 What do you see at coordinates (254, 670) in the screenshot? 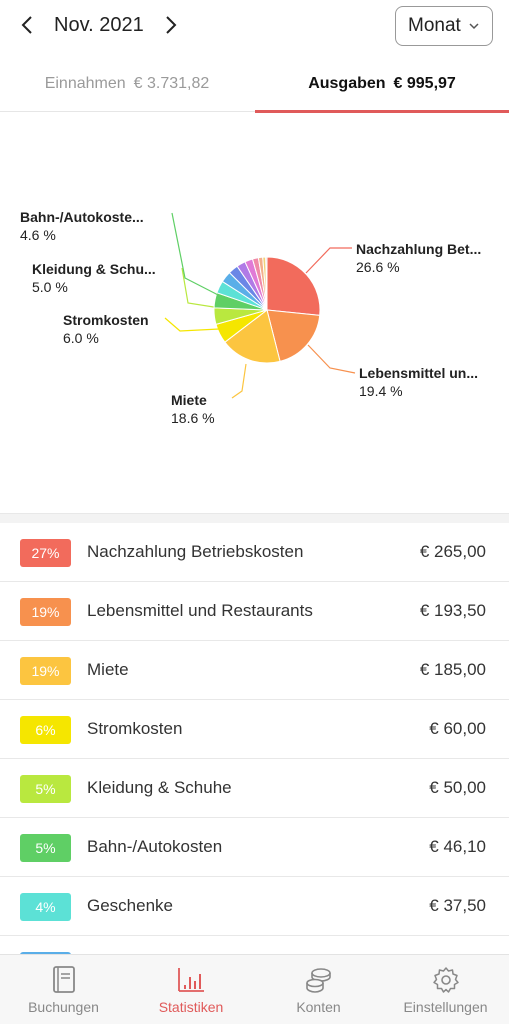
I see `list-item: 19% Miete € 185,00` at bounding box center [254, 670].